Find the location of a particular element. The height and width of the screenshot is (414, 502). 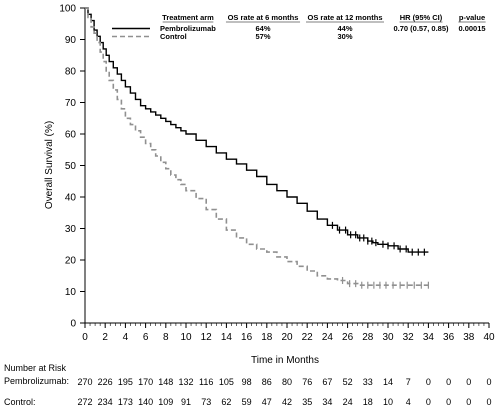

x-tick-label: 12 is located at coordinates (207, 337).